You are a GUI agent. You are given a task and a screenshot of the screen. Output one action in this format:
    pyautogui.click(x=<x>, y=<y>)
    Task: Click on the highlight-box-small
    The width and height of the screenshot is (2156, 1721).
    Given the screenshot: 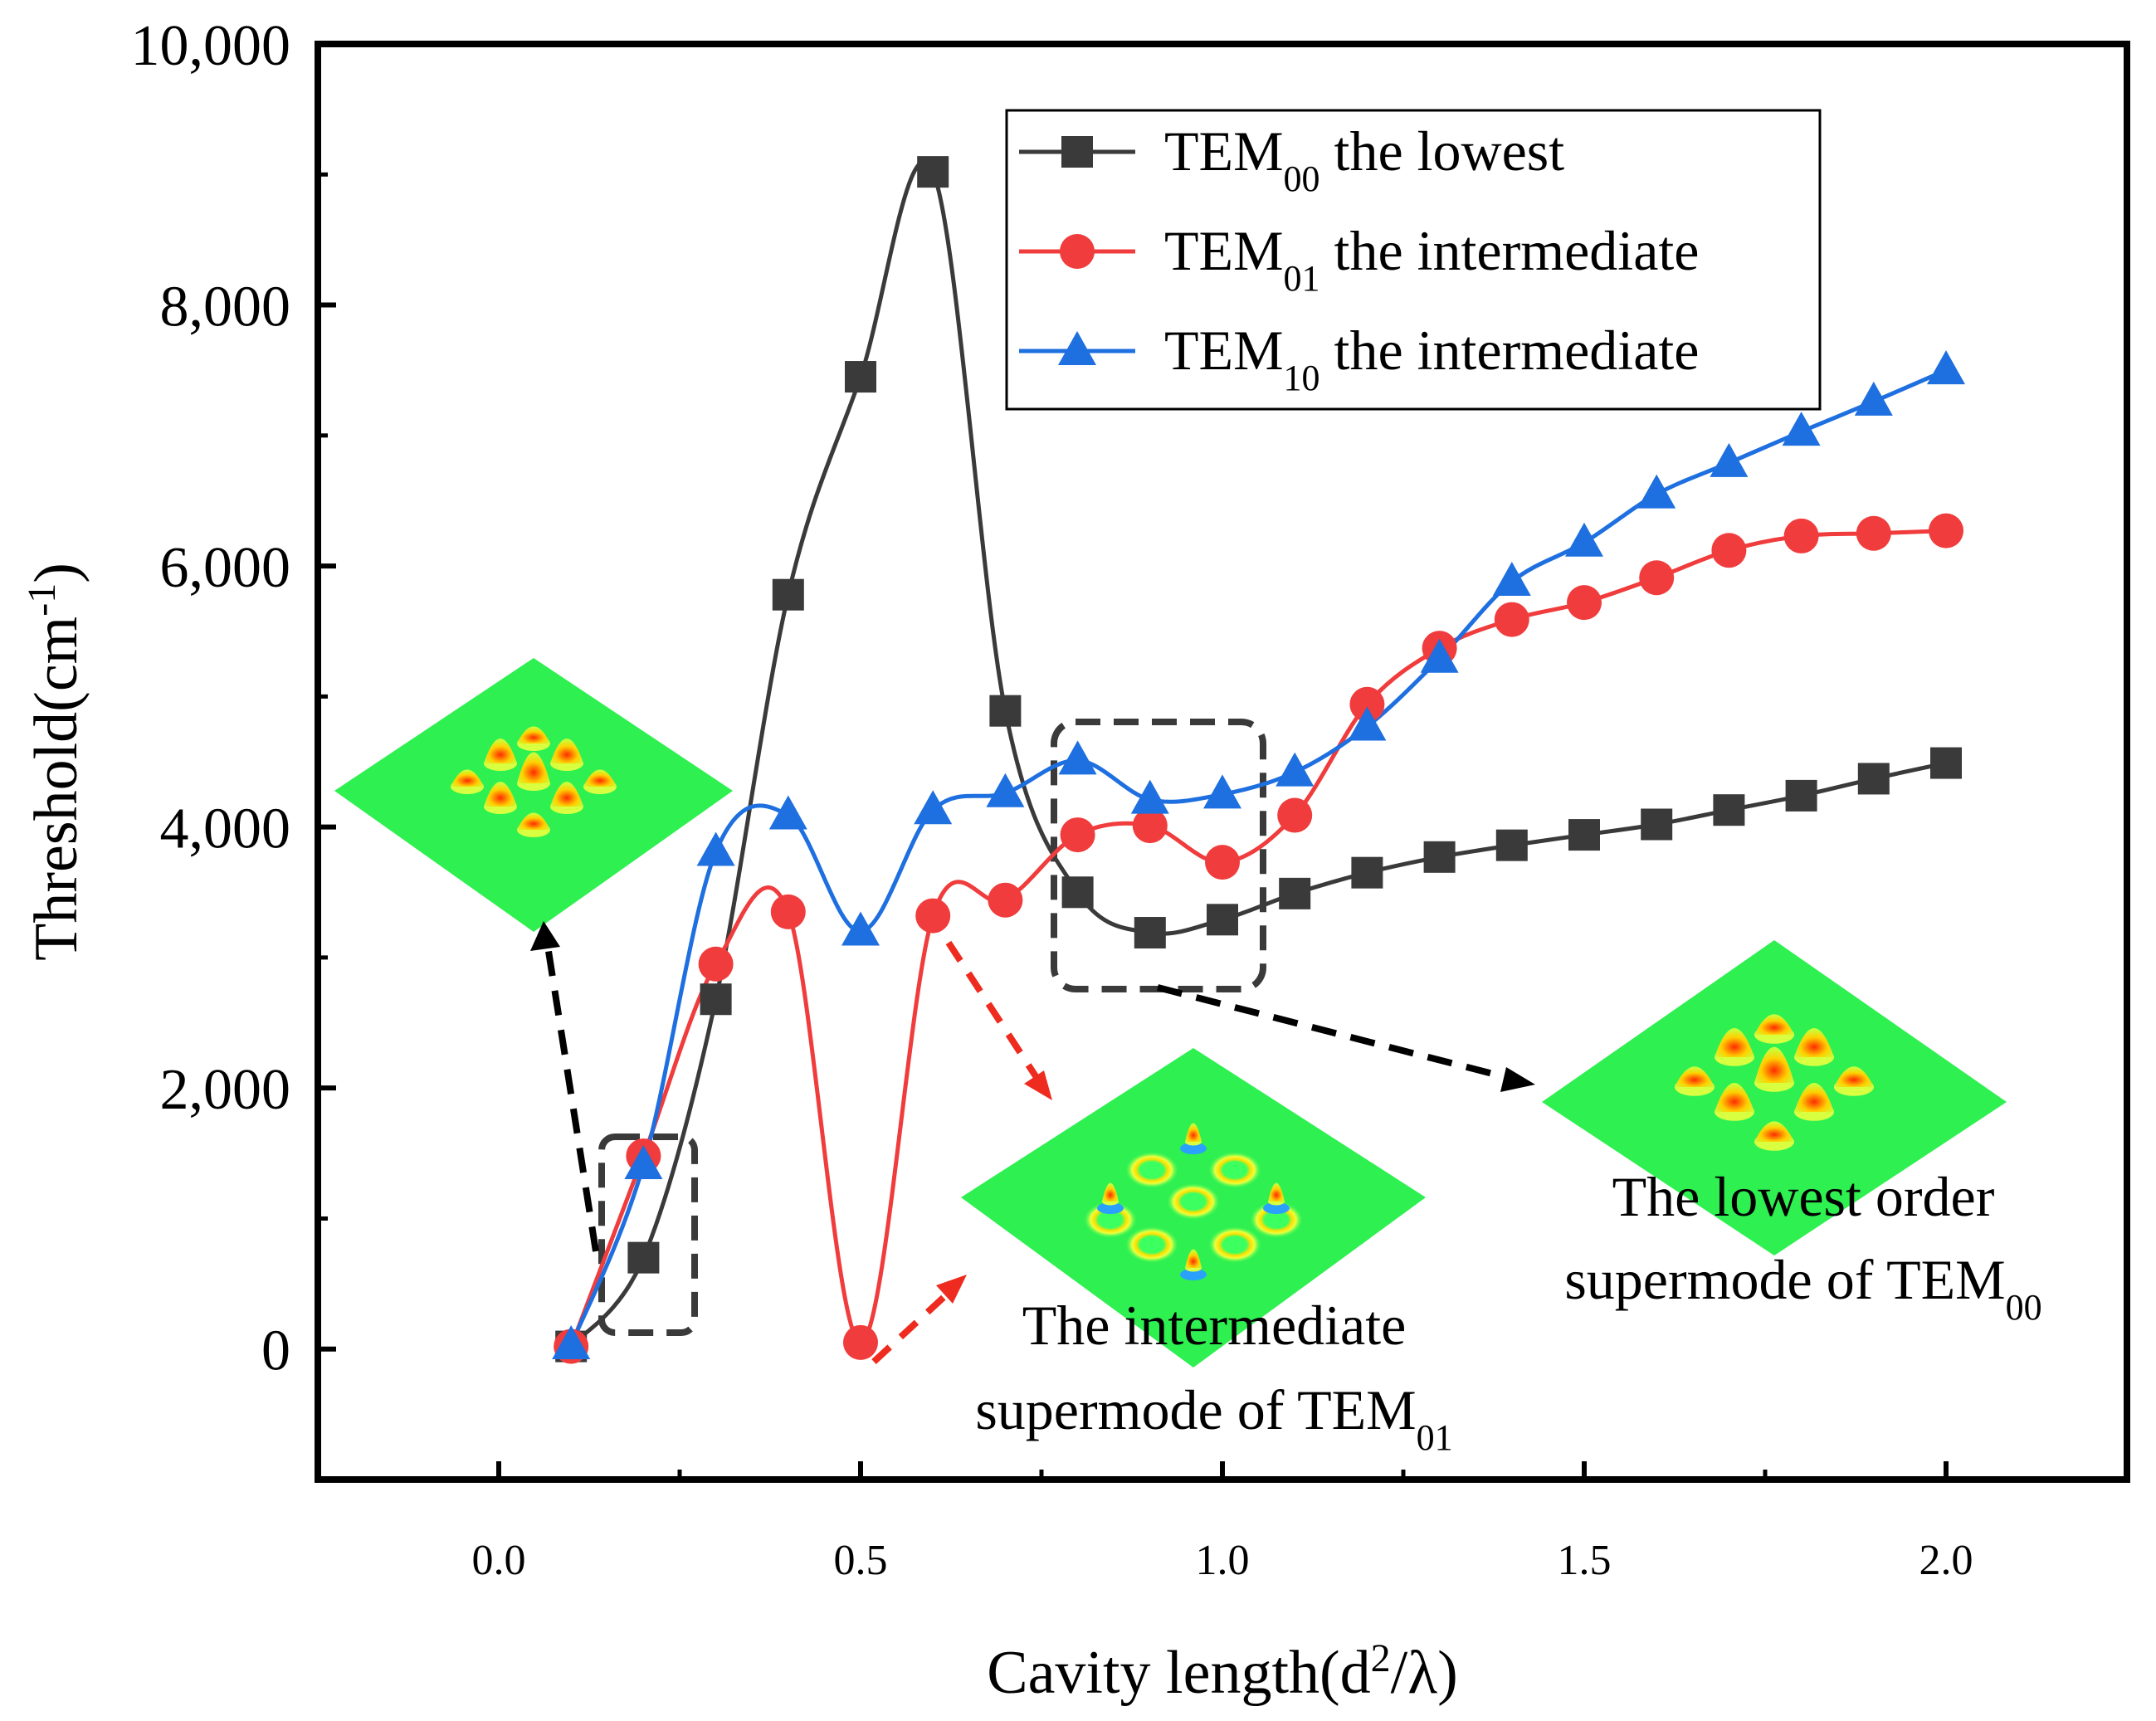 What is the action you would take?
    pyautogui.click(x=648, y=1235)
    